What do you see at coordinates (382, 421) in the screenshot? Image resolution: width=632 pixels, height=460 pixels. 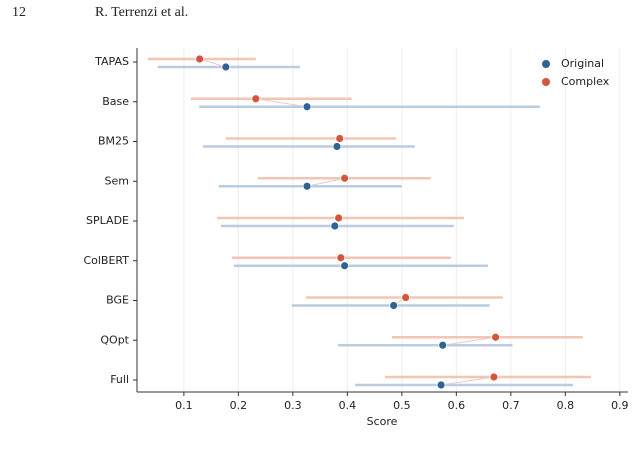 I see `x-axis-label: Score` at bounding box center [382, 421].